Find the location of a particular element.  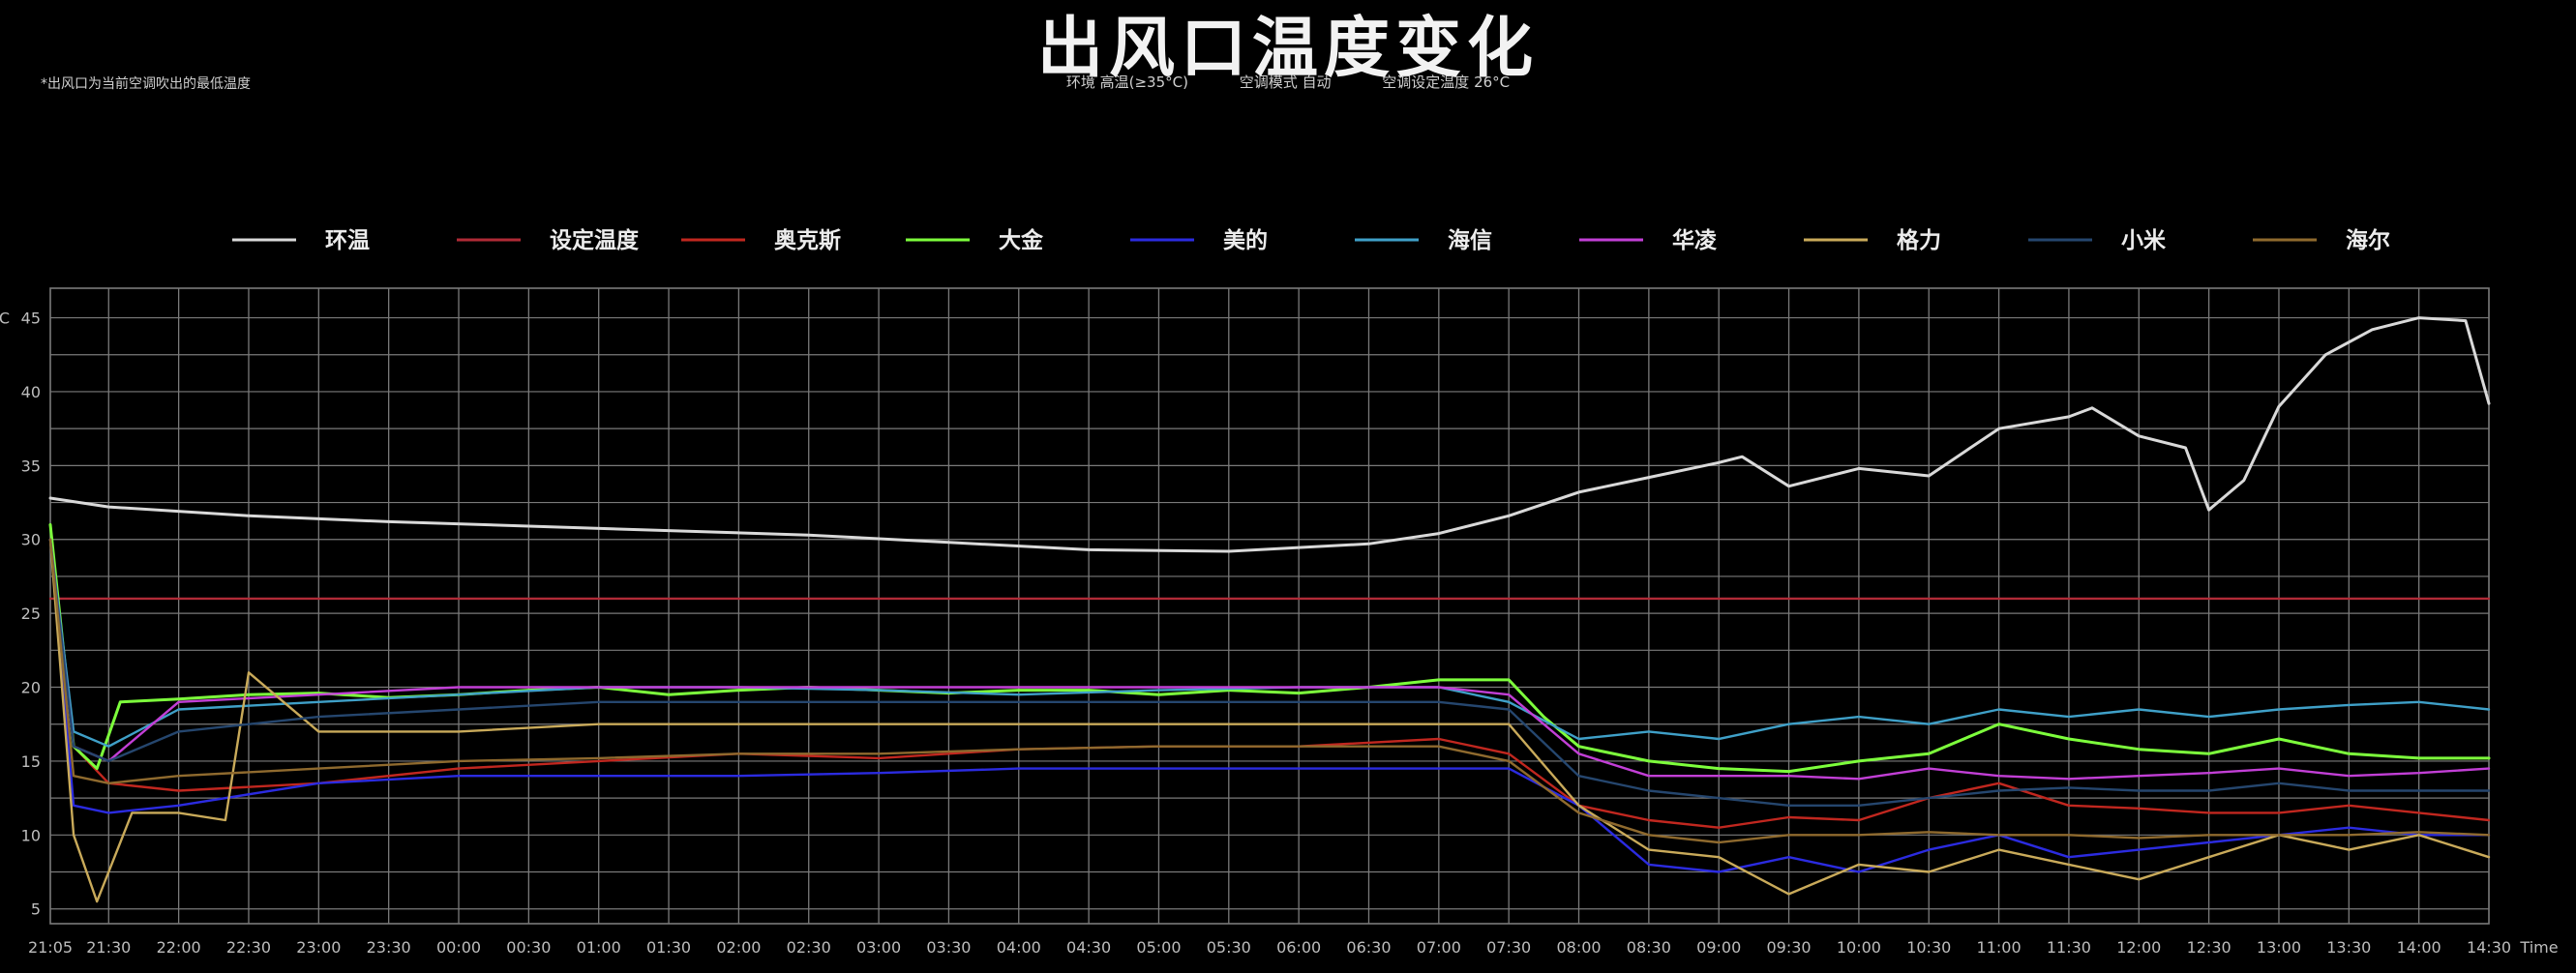

x-tick-label: 00:30 is located at coordinates (528, 947).